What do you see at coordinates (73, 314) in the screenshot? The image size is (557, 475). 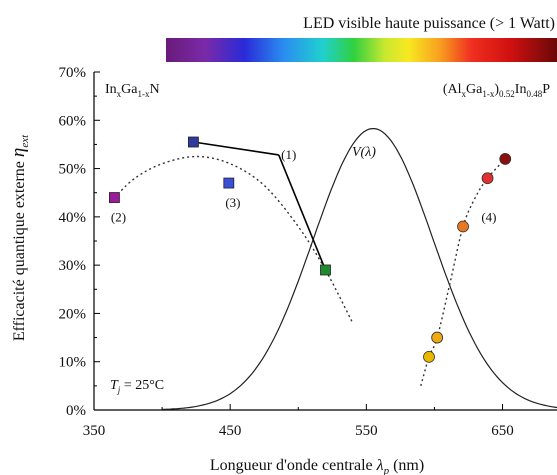 I see `y-tick-label: 20%` at bounding box center [73, 314].